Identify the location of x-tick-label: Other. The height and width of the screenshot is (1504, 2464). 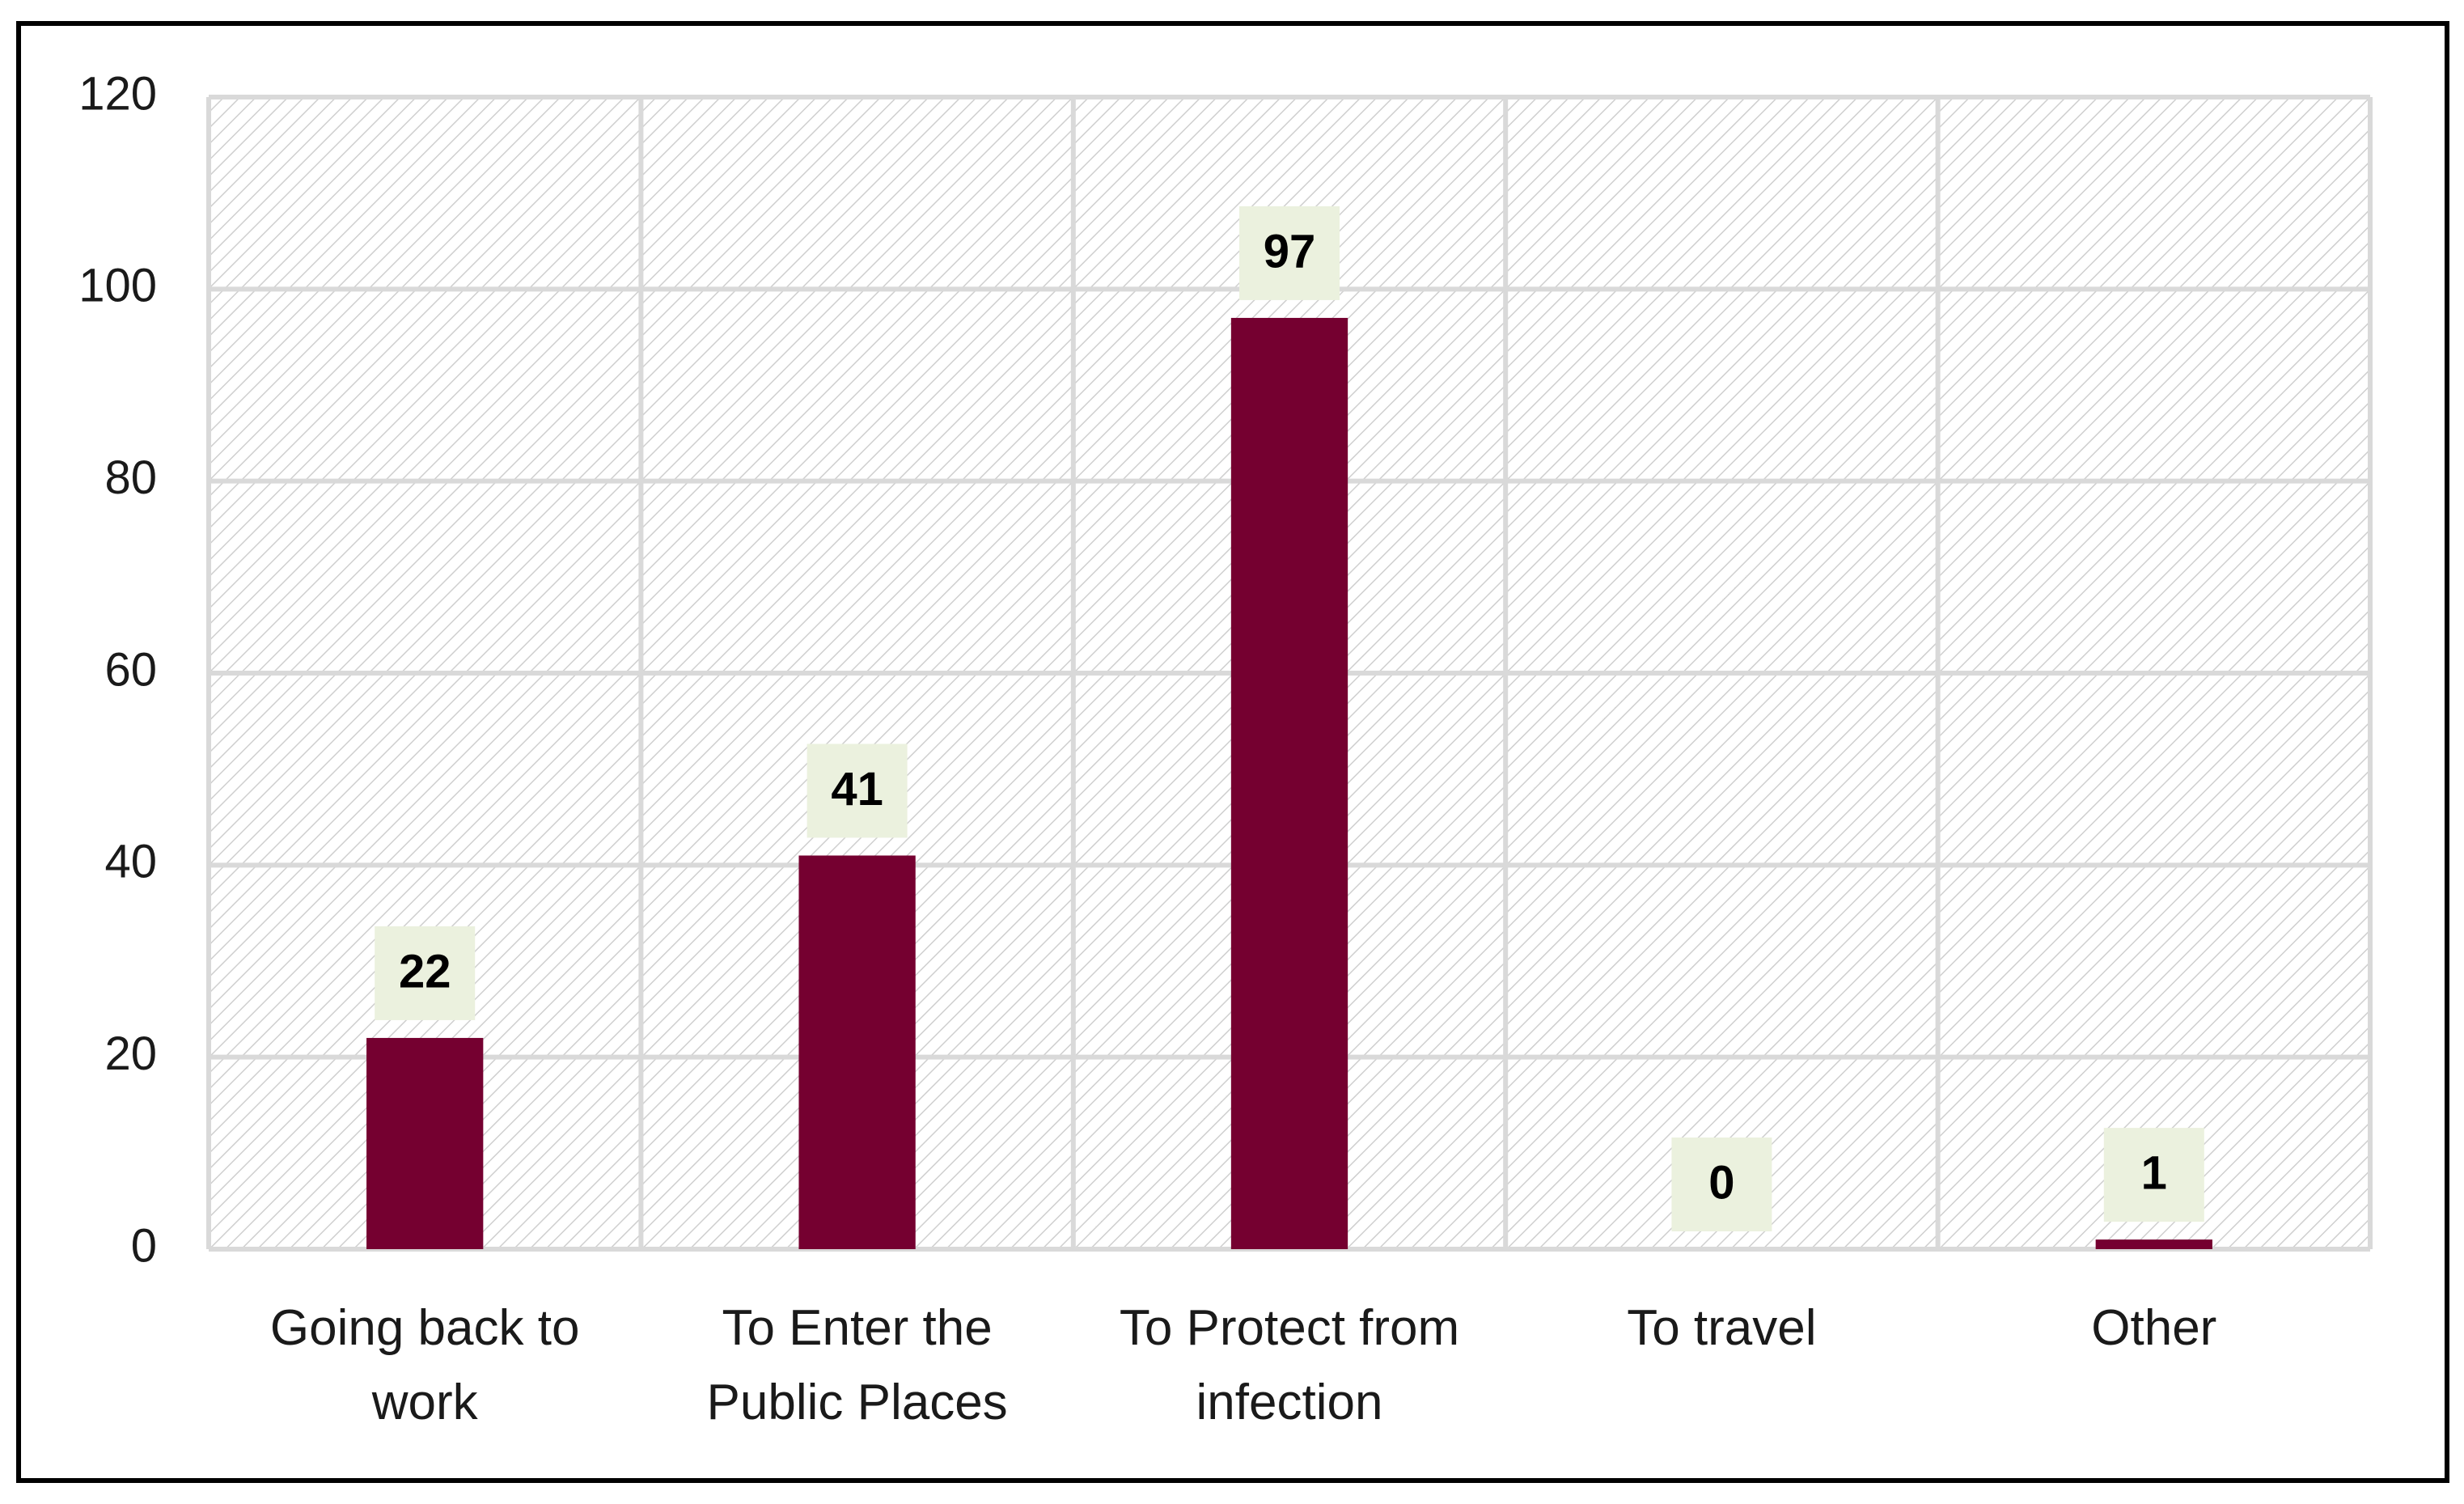
(2154, 1328).